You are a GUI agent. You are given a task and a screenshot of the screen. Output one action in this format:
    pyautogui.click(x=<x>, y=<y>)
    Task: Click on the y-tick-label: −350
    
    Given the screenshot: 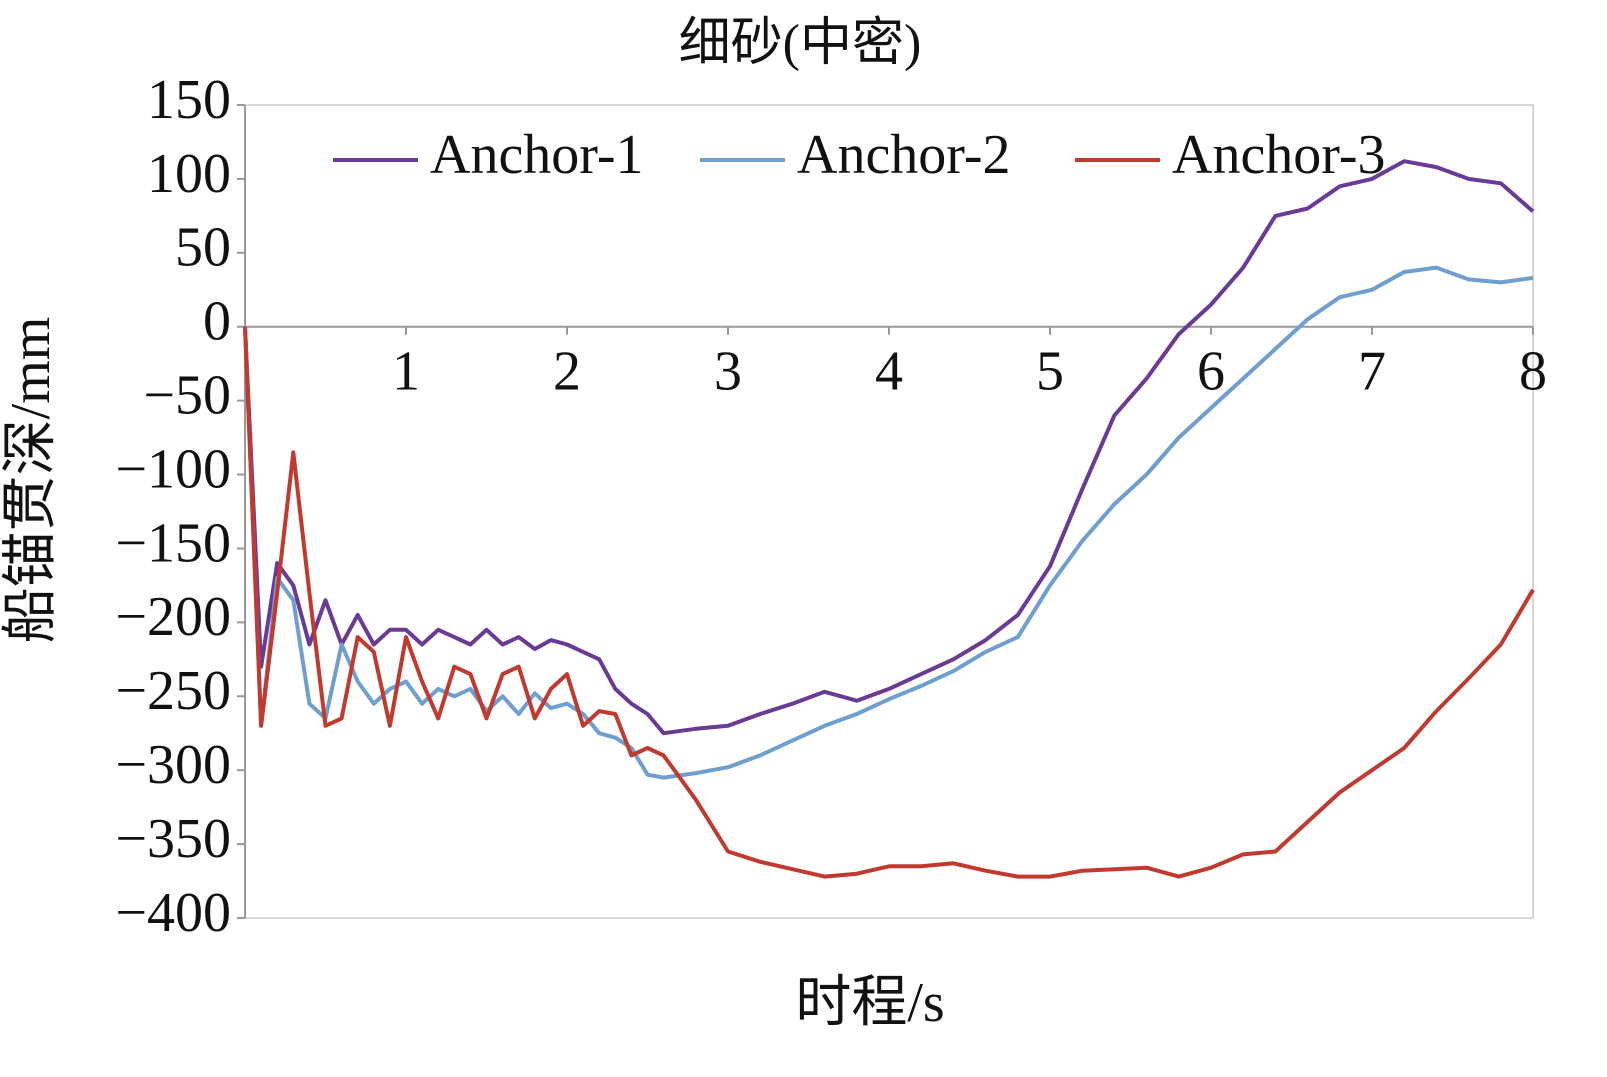 What is the action you would take?
    pyautogui.click(x=173, y=839)
    